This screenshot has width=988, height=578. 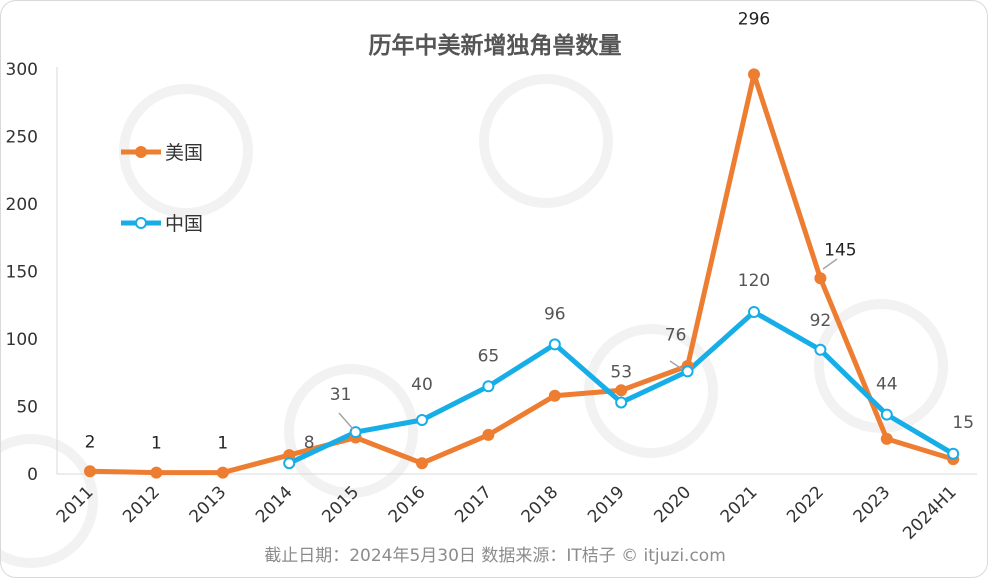 I want to click on y-tick-label: 300, so click(x=22, y=70).